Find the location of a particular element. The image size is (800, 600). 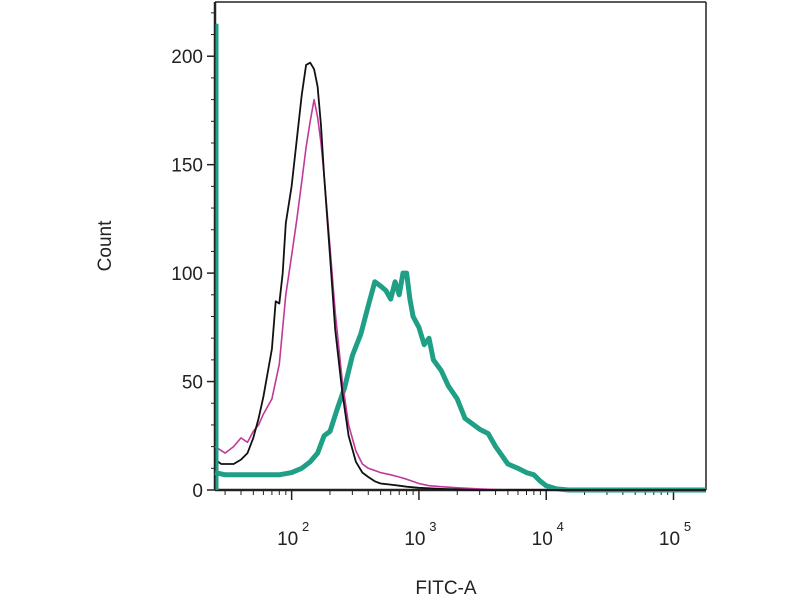

x-tick-exponent: 5 is located at coordinates (687, 526).